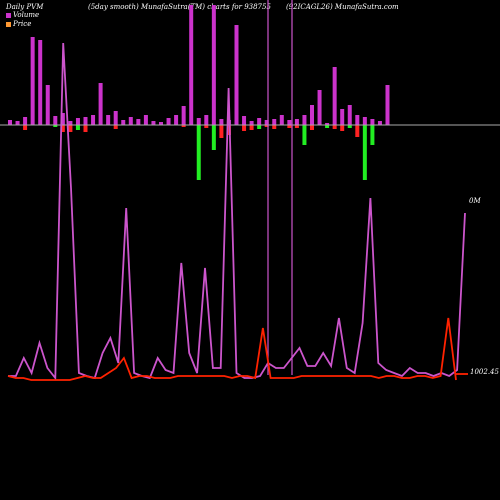 This screenshot has height=500, width=500. I want to click on legend-volume-swatch, so click(8, 15).